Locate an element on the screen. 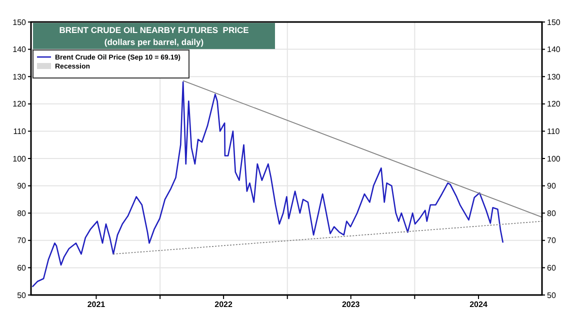  y-tick-label: 90 is located at coordinates (22, 186).